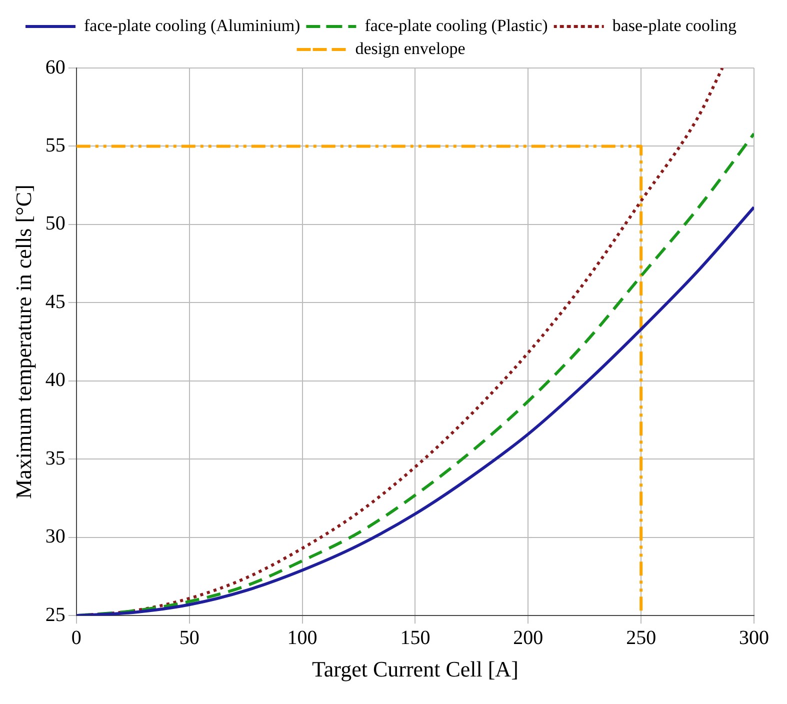 This screenshot has height=704, width=787. What do you see at coordinates (456, 25) in the screenshot?
I see `legend-label: face-plate cooling (Plastic)` at bounding box center [456, 25].